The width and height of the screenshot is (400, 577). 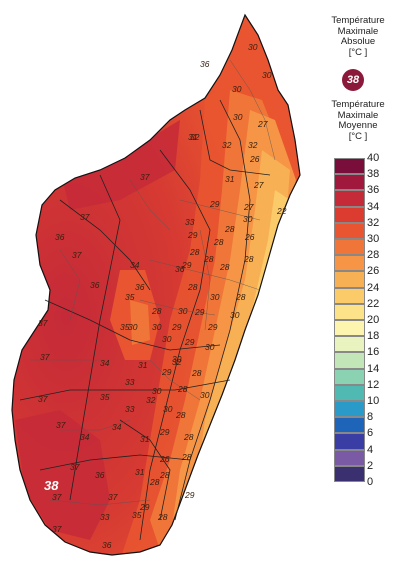 What do you see at coordinates (373, 174) in the screenshot?
I see `scale-tick-label: 38` at bounding box center [373, 174].